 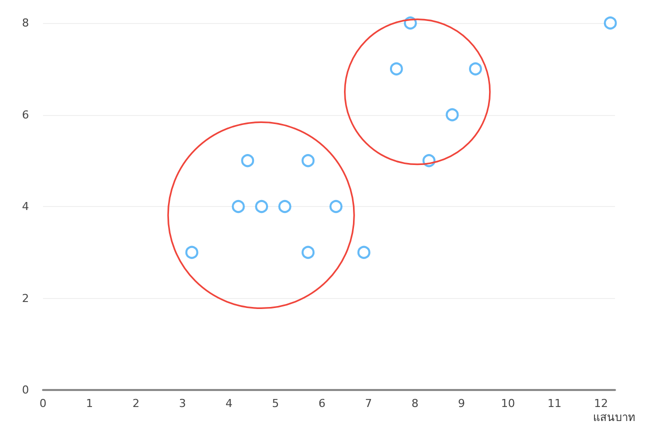 I want to click on y-tick-label: 0, so click(x=25, y=390).